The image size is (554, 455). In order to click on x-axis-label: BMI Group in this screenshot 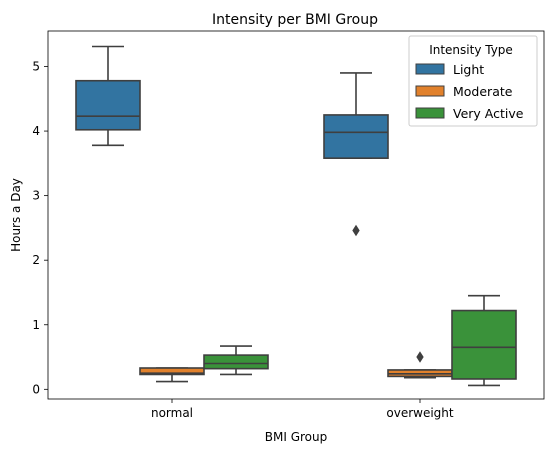, I will do `click(296, 437)`.